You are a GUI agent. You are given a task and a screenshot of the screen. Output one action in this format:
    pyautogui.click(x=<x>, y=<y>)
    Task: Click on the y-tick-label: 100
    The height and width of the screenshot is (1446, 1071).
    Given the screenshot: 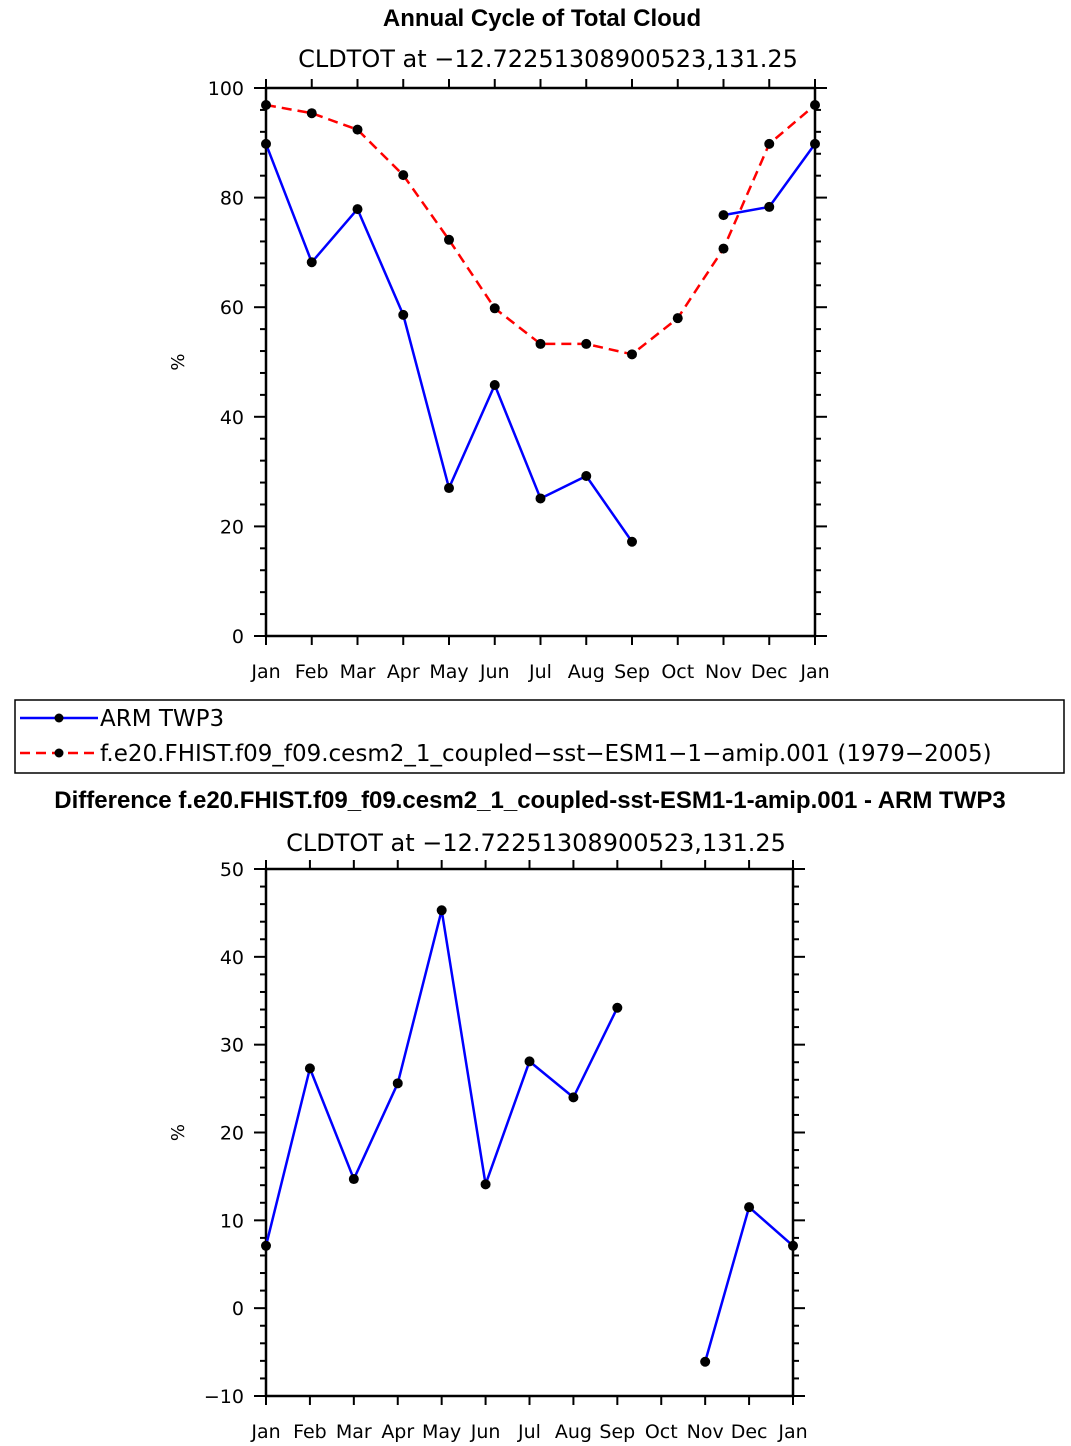 What is the action you would take?
    pyautogui.click(x=226, y=89)
    